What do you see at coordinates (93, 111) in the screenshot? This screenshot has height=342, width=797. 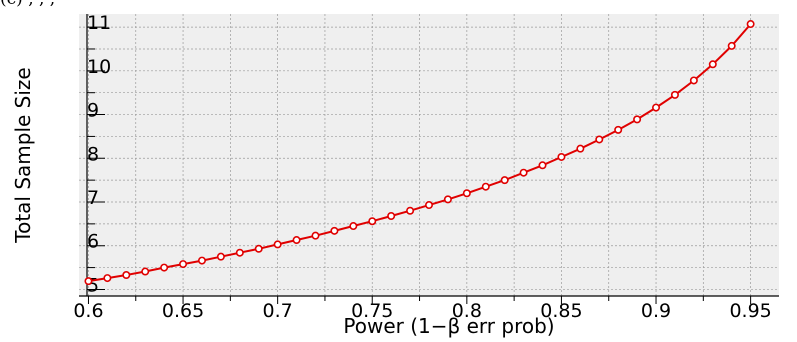 I see `y-tick-label: 9` at bounding box center [93, 111].